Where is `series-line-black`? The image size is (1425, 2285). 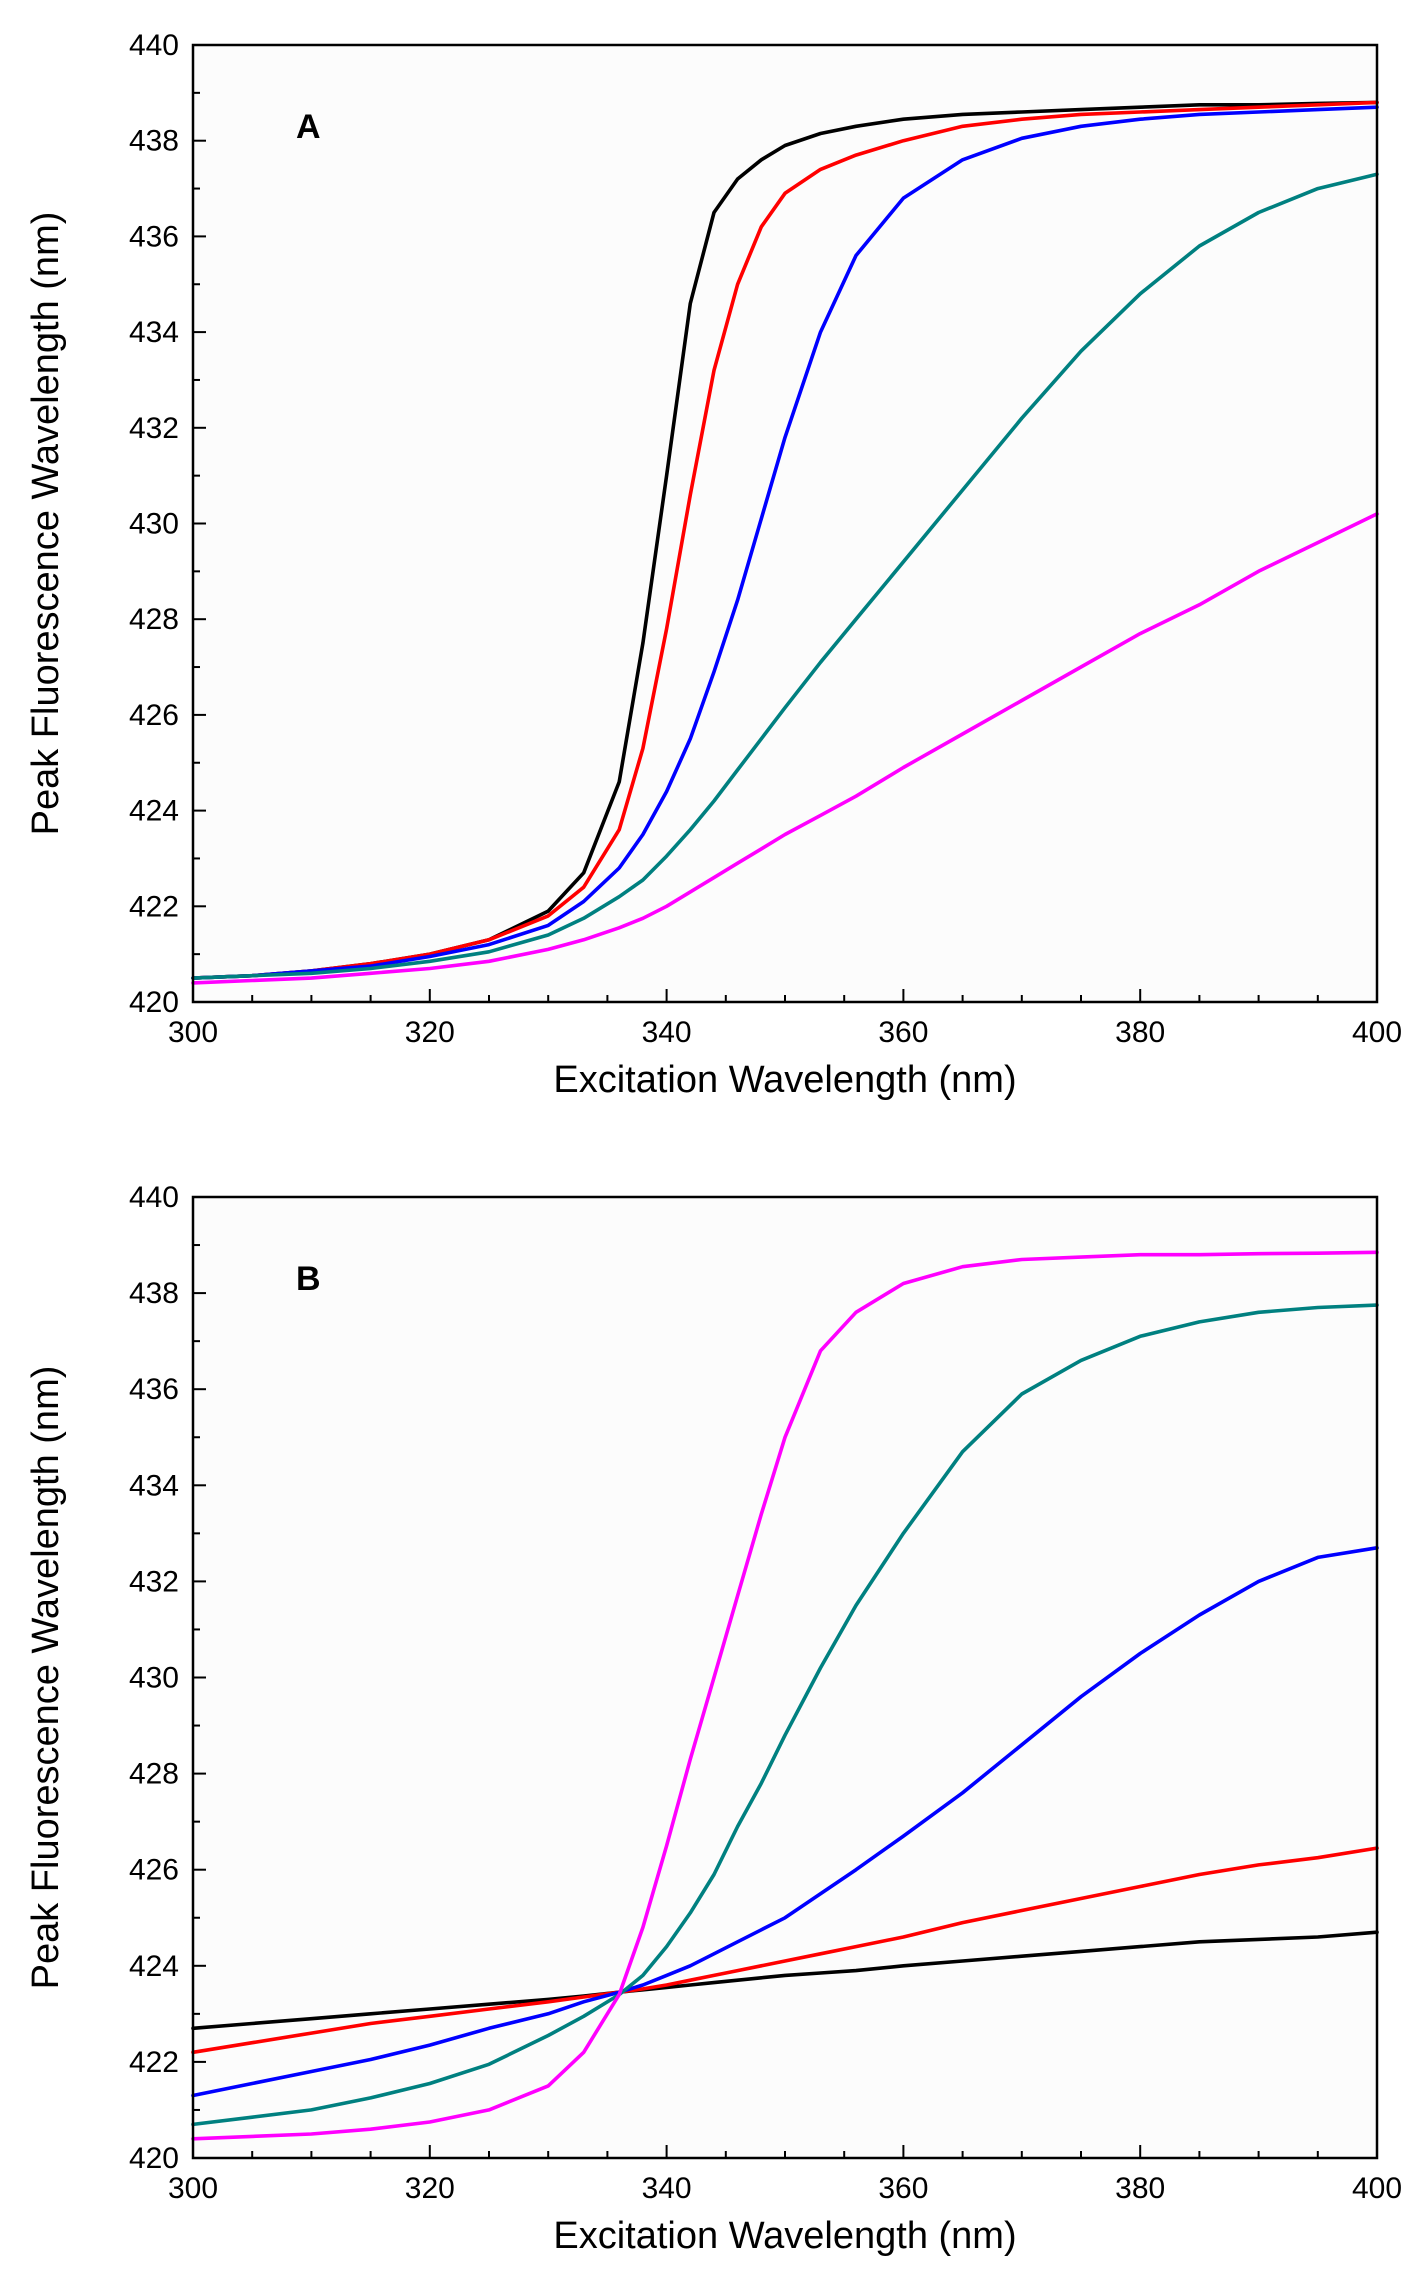 series-line-black is located at coordinates (785, 1980).